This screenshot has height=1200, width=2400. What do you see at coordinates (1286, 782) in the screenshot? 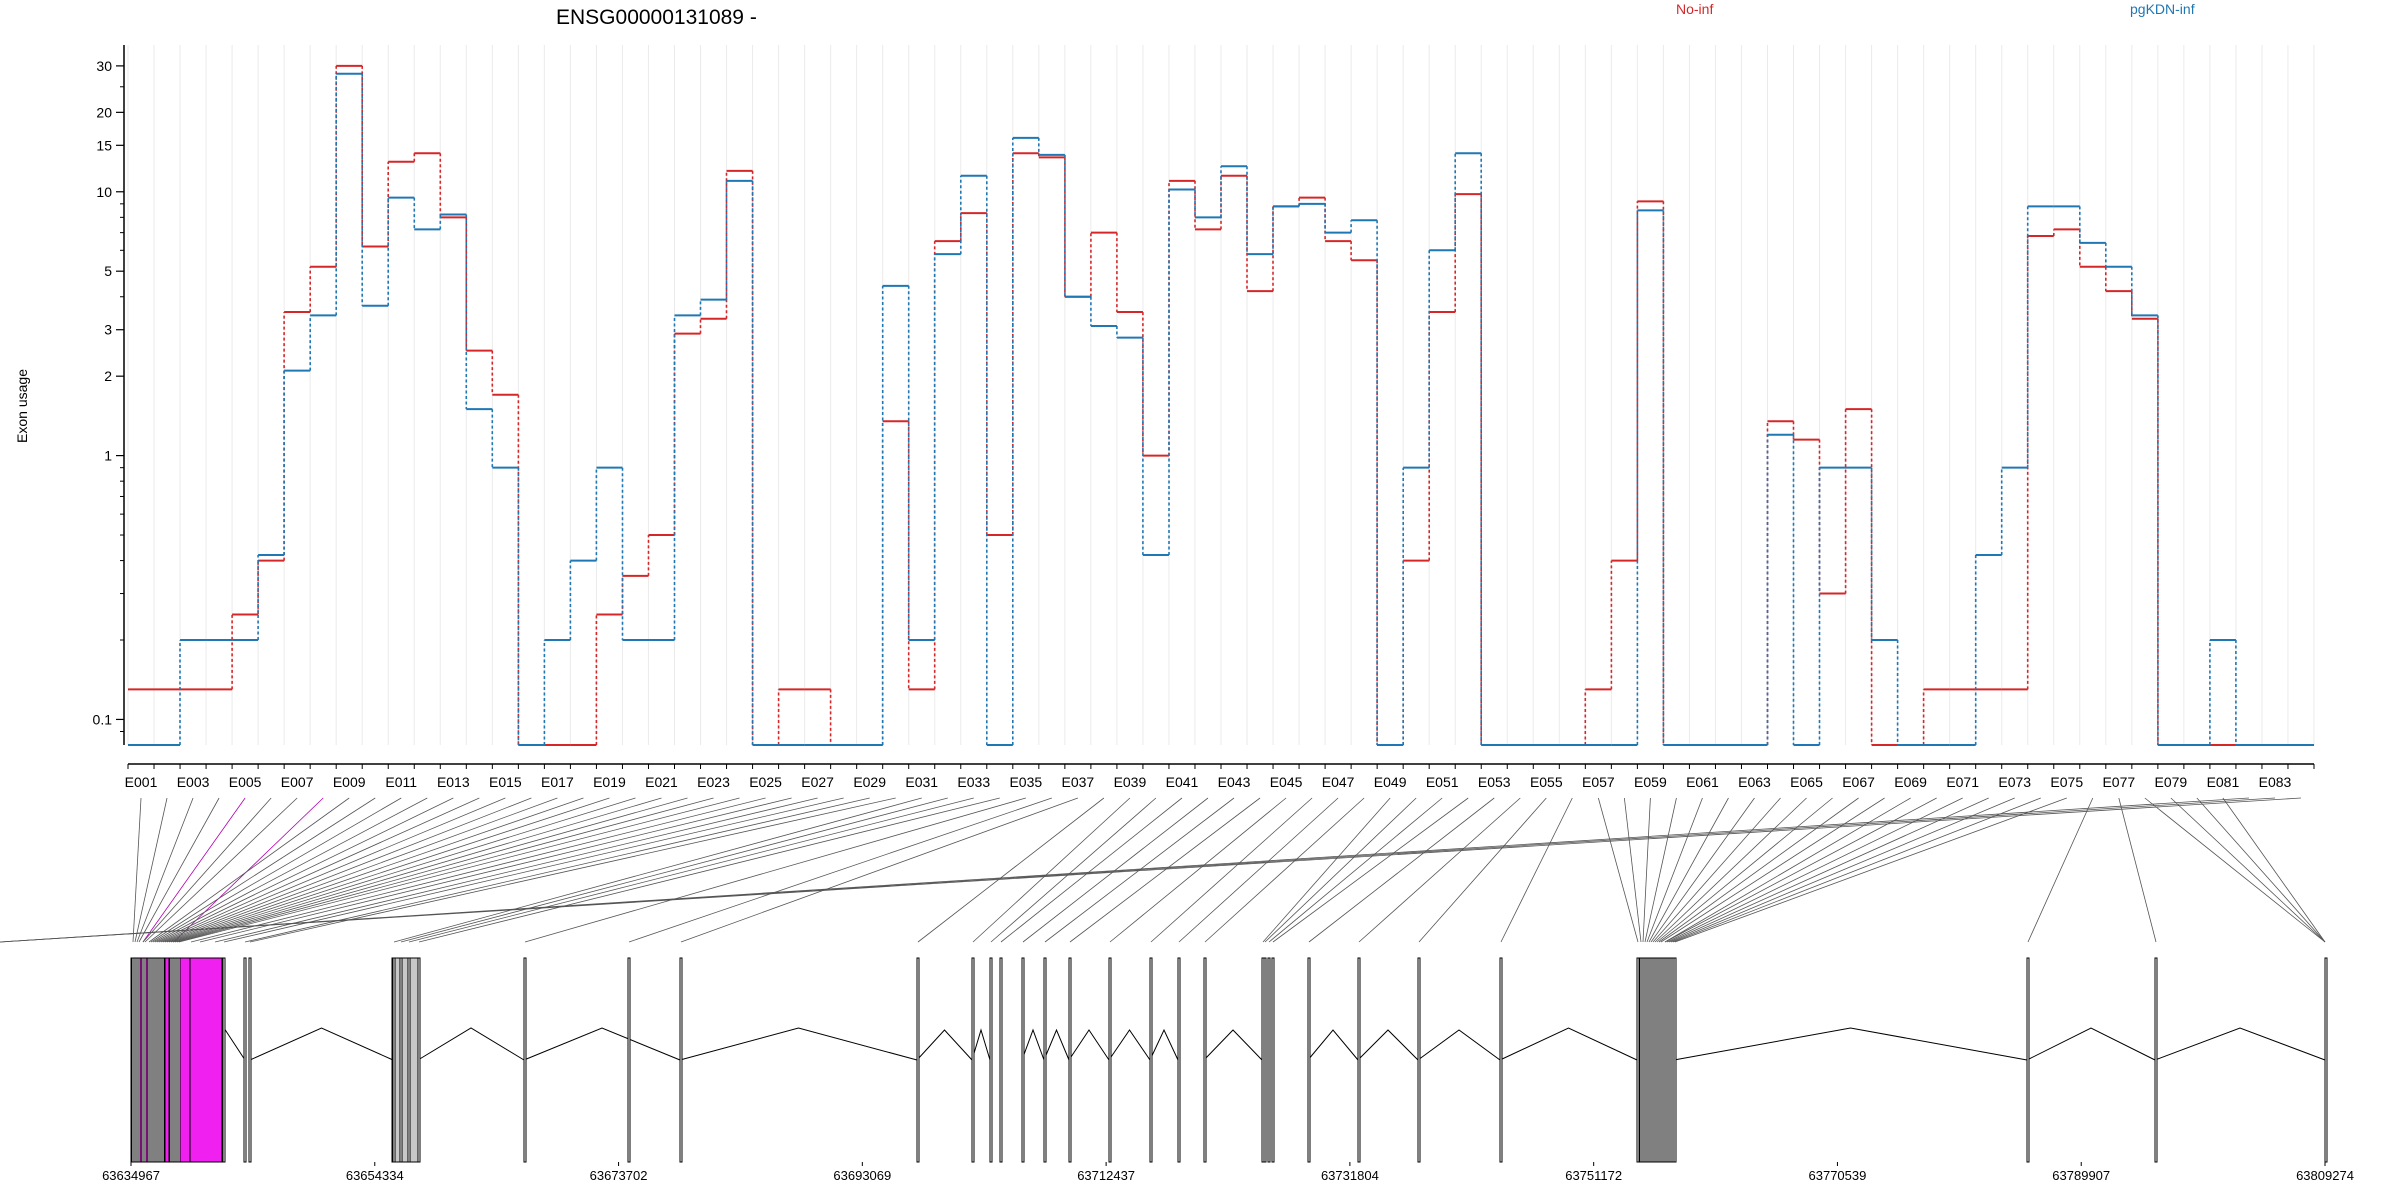
I see `x-tick-label: E045` at bounding box center [1286, 782].